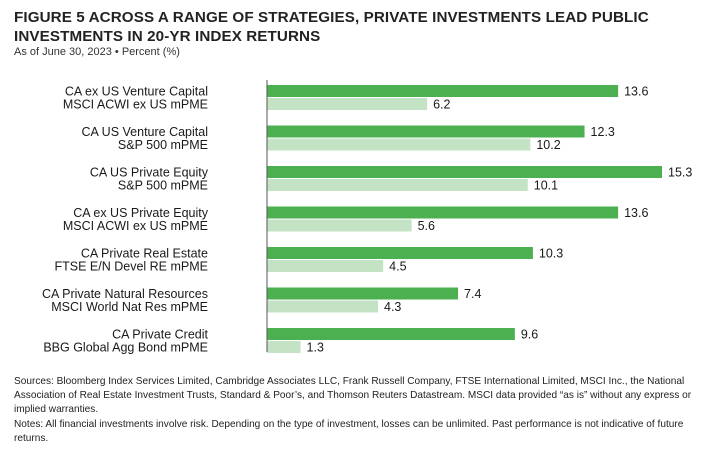  What do you see at coordinates (132, 267) in the screenshot?
I see `public-category-label: FTSE E/N Devel RE mPME` at bounding box center [132, 267].